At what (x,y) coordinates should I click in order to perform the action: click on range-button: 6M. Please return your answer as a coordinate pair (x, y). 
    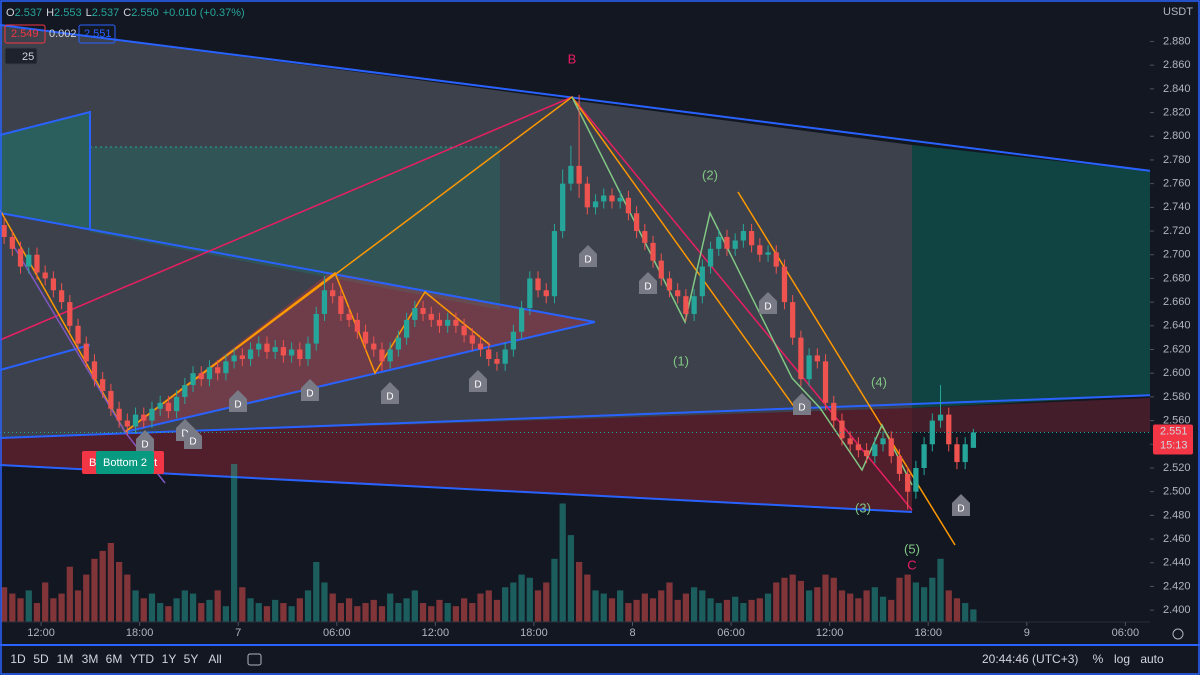
    Looking at the image, I should click on (114, 659).